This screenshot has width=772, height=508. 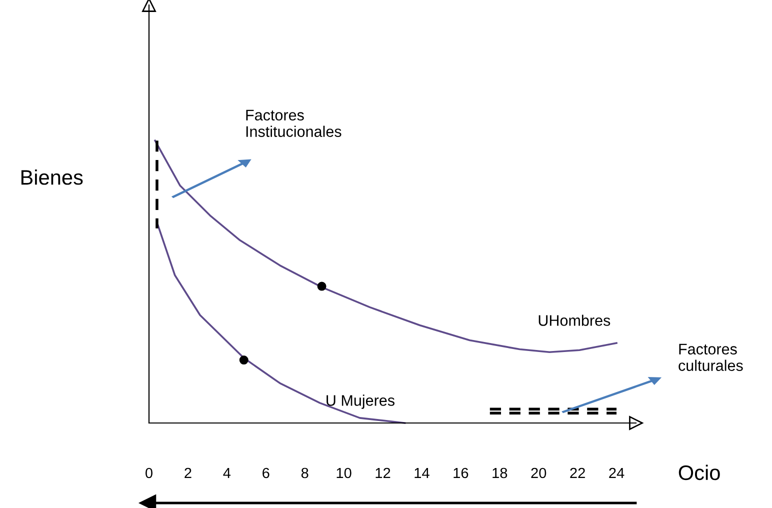 I want to click on x-axis-title: Ocio, so click(x=699, y=472).